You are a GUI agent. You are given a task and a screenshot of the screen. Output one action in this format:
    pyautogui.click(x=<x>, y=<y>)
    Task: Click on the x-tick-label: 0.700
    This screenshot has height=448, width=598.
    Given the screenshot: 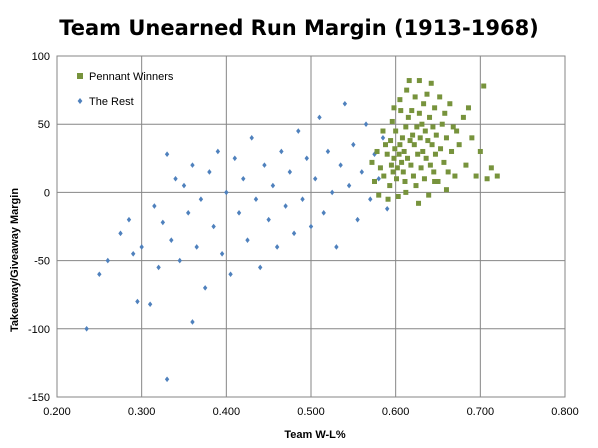 What is the action you would take?
    pyautogui.click(x=481, y=412)
    